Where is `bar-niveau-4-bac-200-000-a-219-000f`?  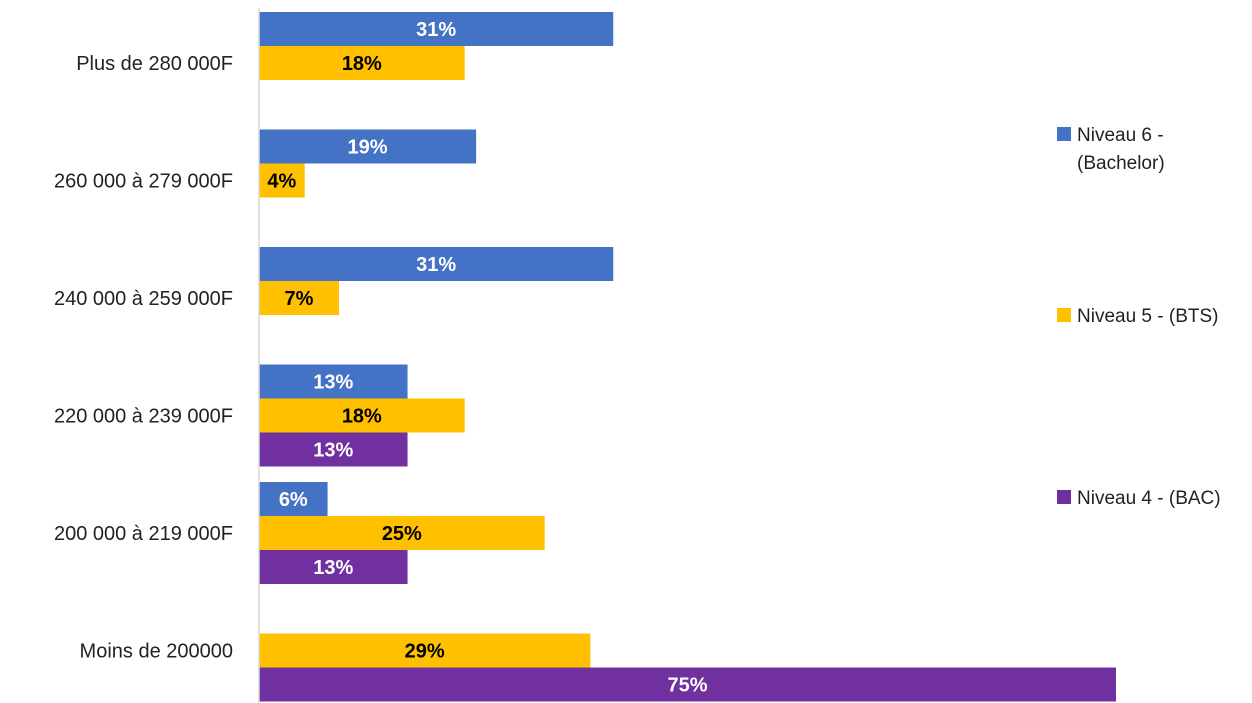 bar-niveau-4-bac-200-000-a-219-000f is located at coordinates (333, 567).